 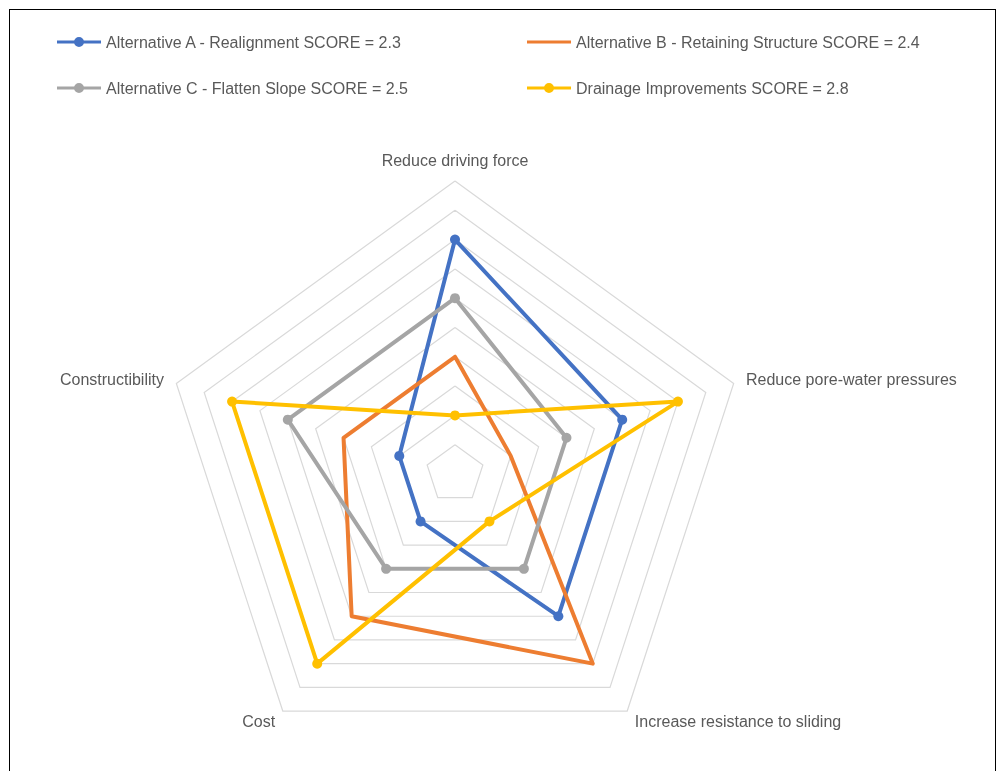 I want to click on legend-label: Drainage Improvements SCORE = 2.8, so click(x=712, y=88).